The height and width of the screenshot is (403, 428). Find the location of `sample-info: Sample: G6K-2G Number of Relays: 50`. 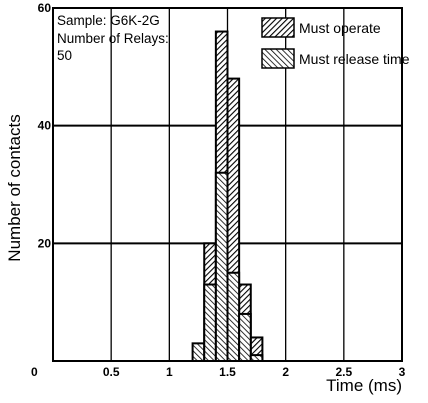

sample-info: Sample: G6K-2G Number of Relays: 50 is located at coordinates (113, 38).